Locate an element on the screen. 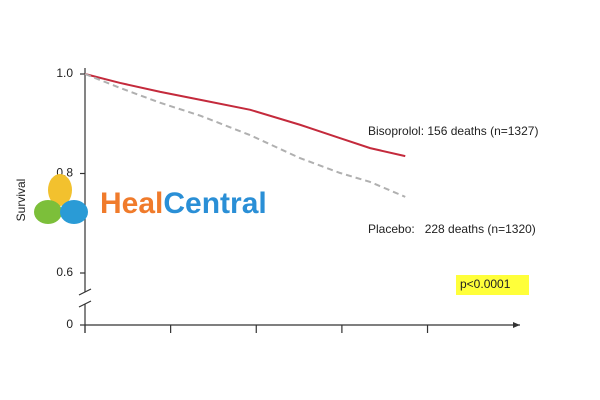  watermark-text: Central is located at coordinates (214, 203).